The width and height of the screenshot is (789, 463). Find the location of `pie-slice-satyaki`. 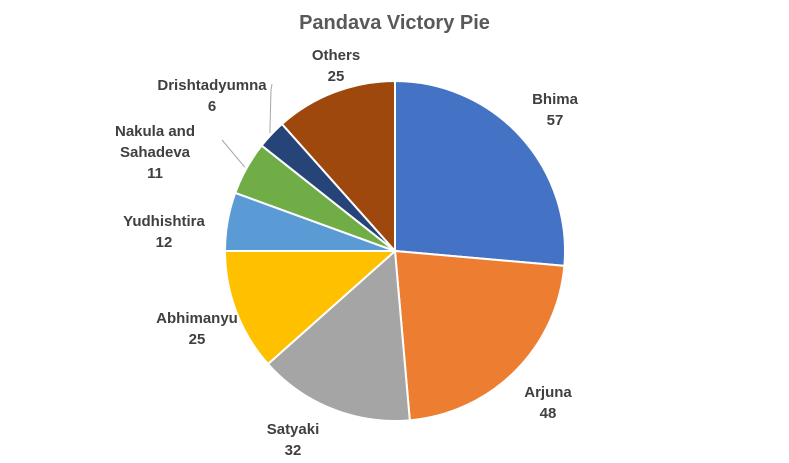

pie-slice-satyaki is located at coordinates (338, 335).